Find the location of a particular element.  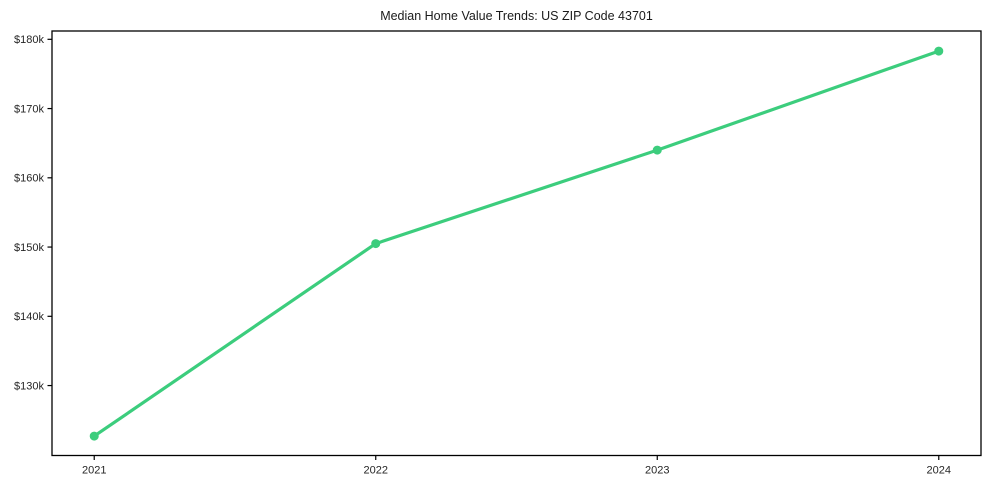

y-tick-label: $140k is located at coordinates (29, 317).